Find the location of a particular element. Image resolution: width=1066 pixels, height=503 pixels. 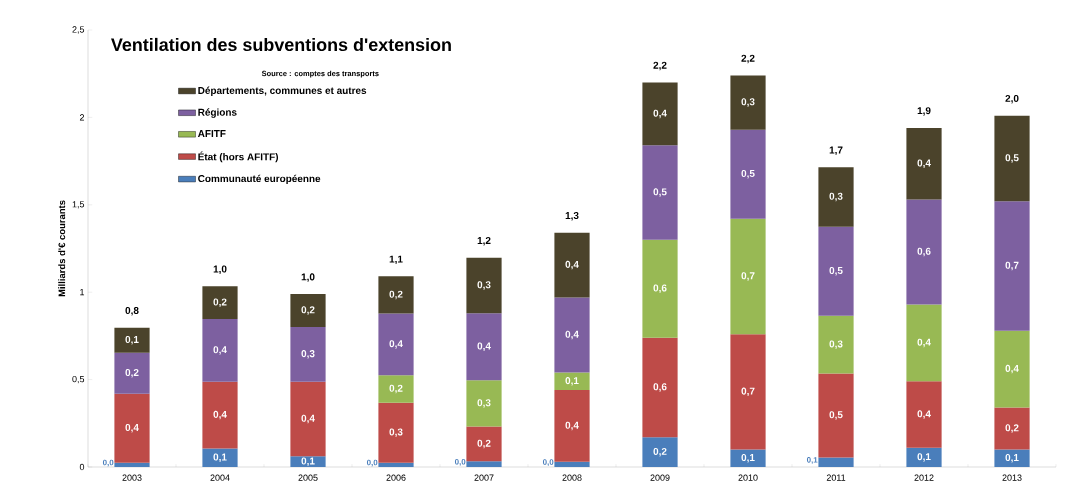

y-tick-label: 2 is located at coordinates (82, 117).